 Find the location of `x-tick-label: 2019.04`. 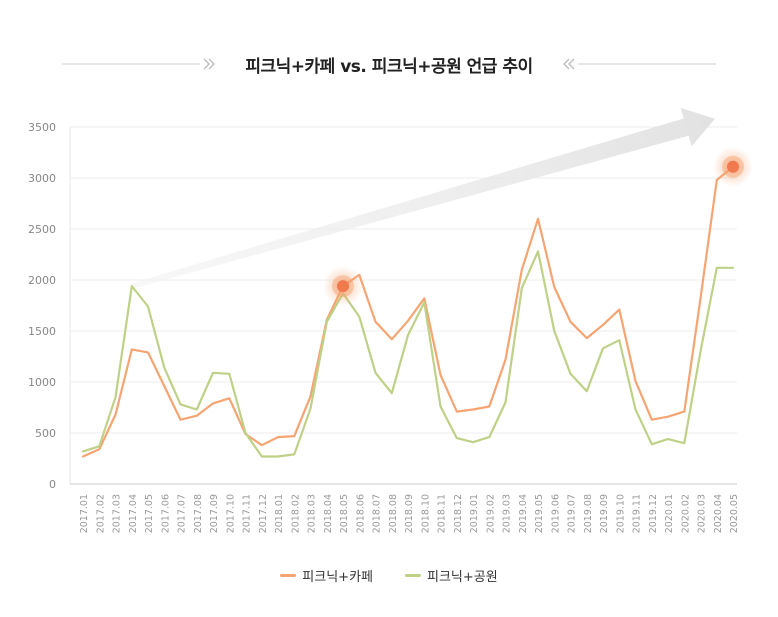

x-tick-label: 2019.04 is located at coordinates (523, 513).